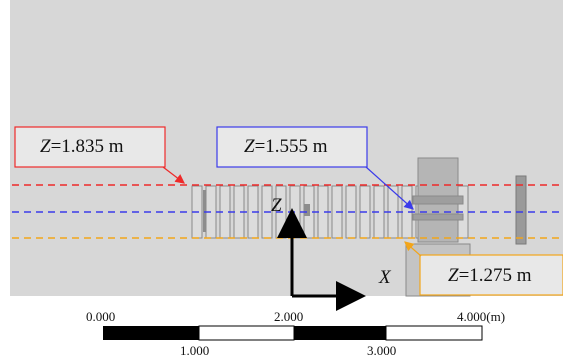  I want to click on center-device, so click(307, 210).